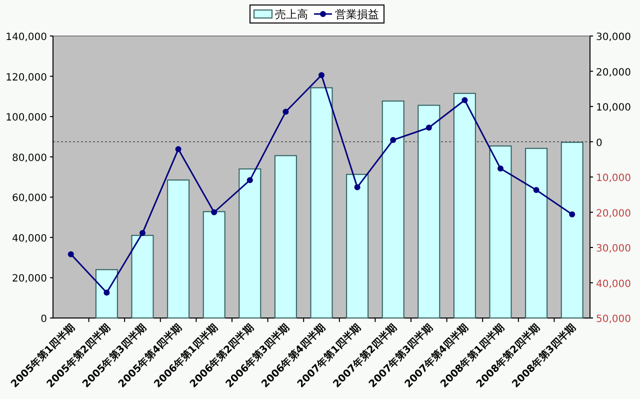 This screenshot has height=399, width=640. What do you see at coordinates (29, 238) in the screenshot?
I see `y-tick-label: 40,000` at bounding box center [29, 238].